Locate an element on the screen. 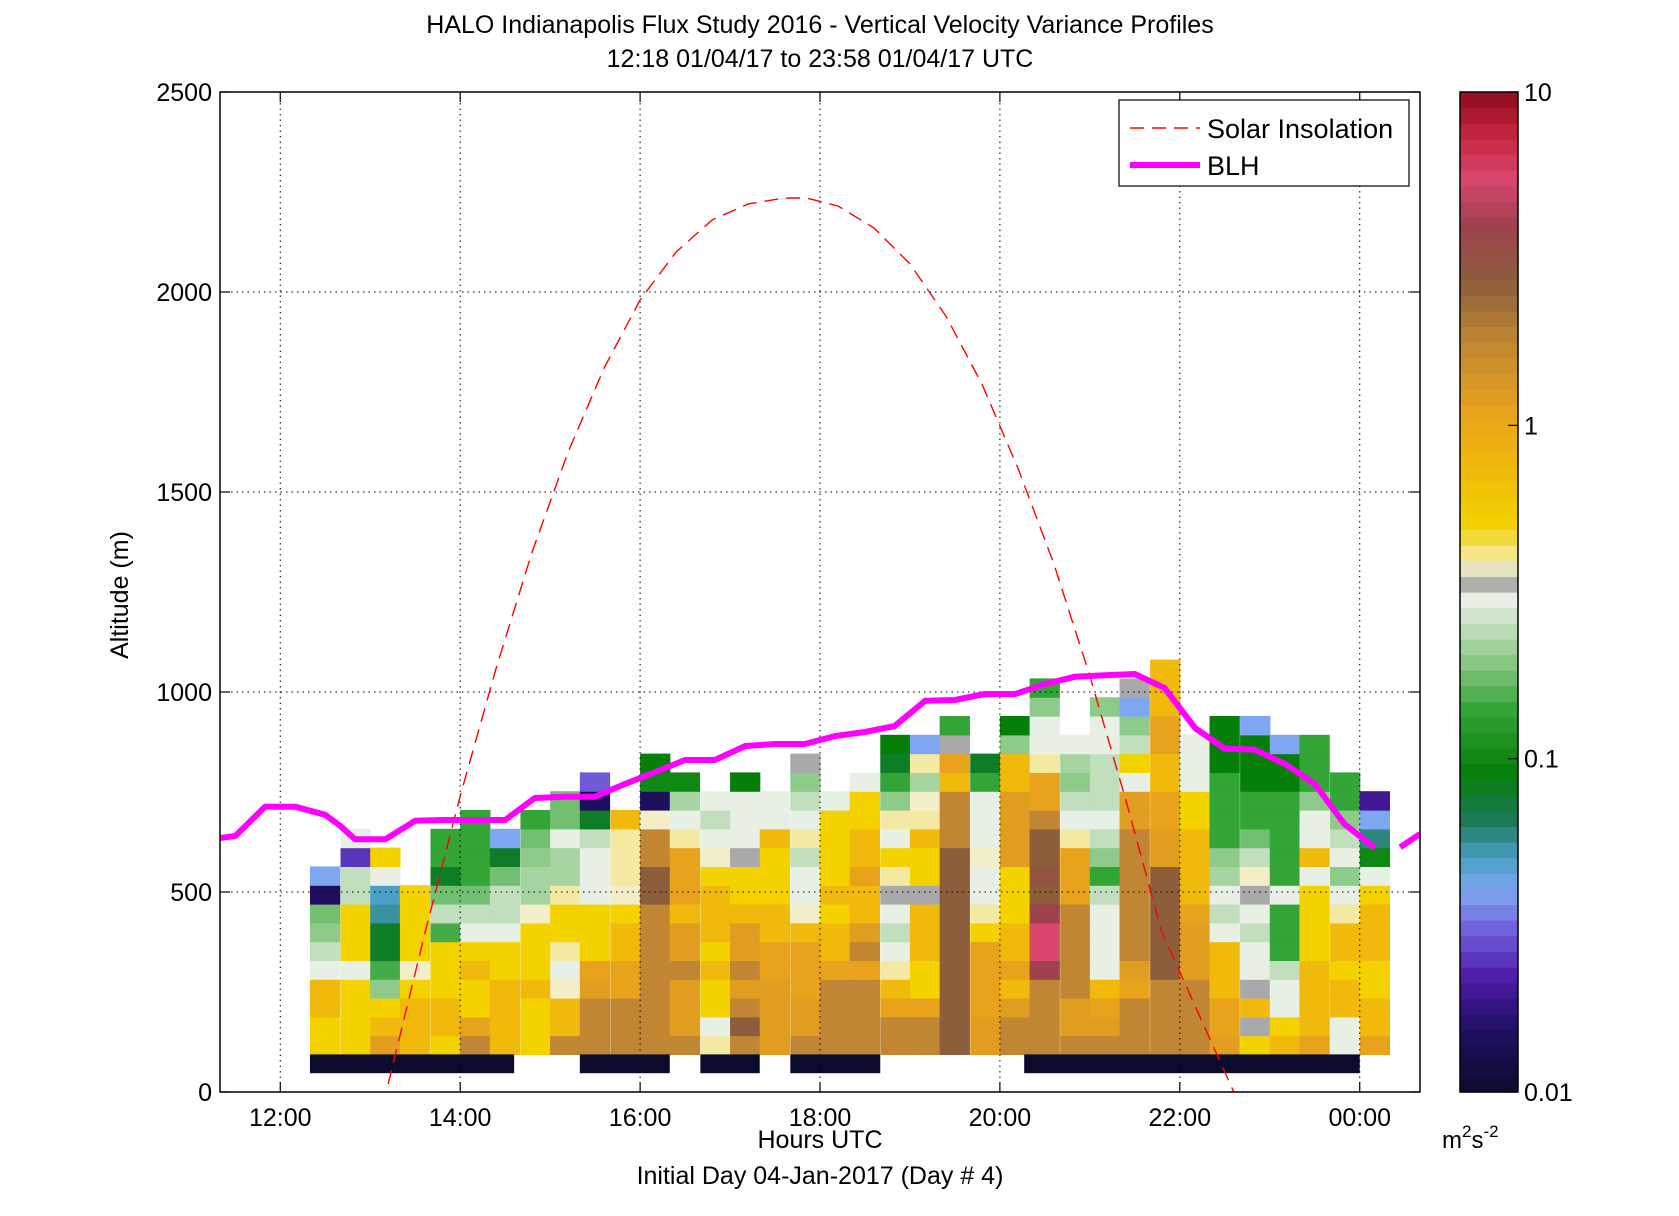 This screenshot has width=1679, height=1216. legend-label-blh: BLH is located at coordinates (1233, 166).